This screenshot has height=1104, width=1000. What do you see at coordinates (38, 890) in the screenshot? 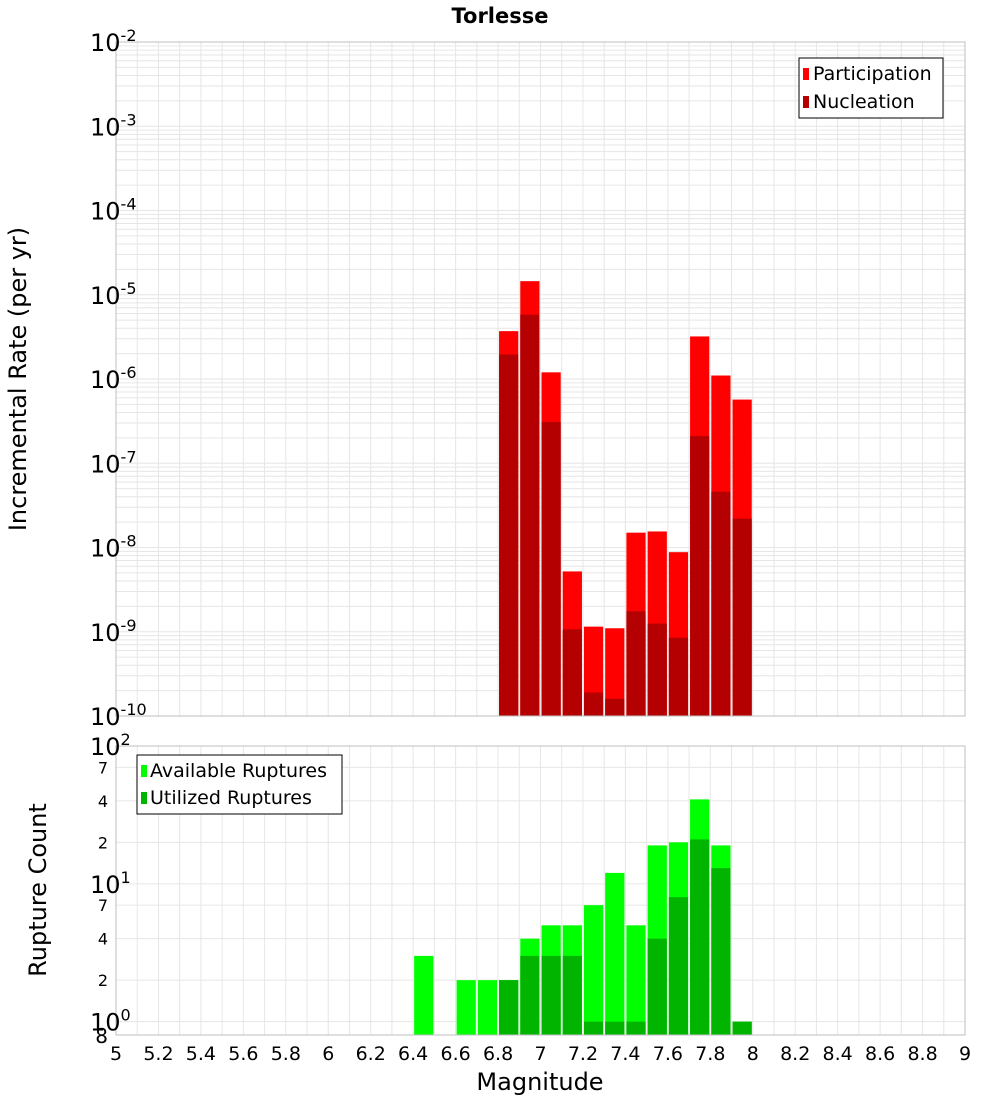
I see `bottom-y-axis-label: Rupture Count` at bounding box center [38, 890].